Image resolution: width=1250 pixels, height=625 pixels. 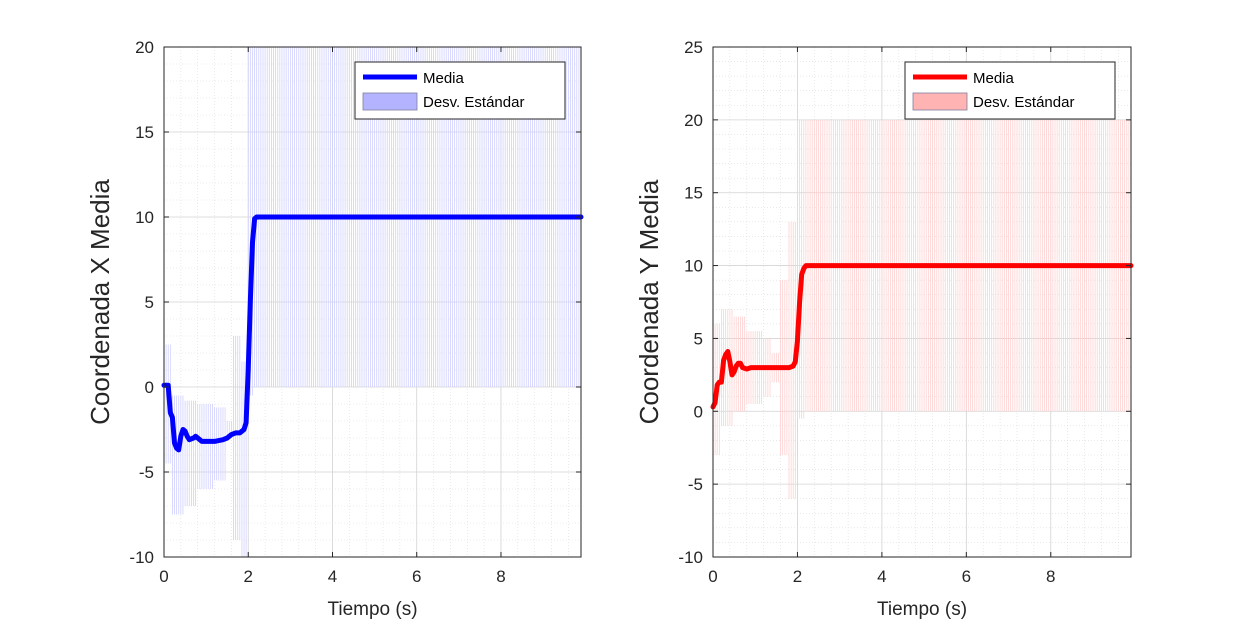 What do you see at coordinates (649, 301) in the screenshot?
I see `y-axis-label: Coordenada Y Media` at bounding box center [649, 301].